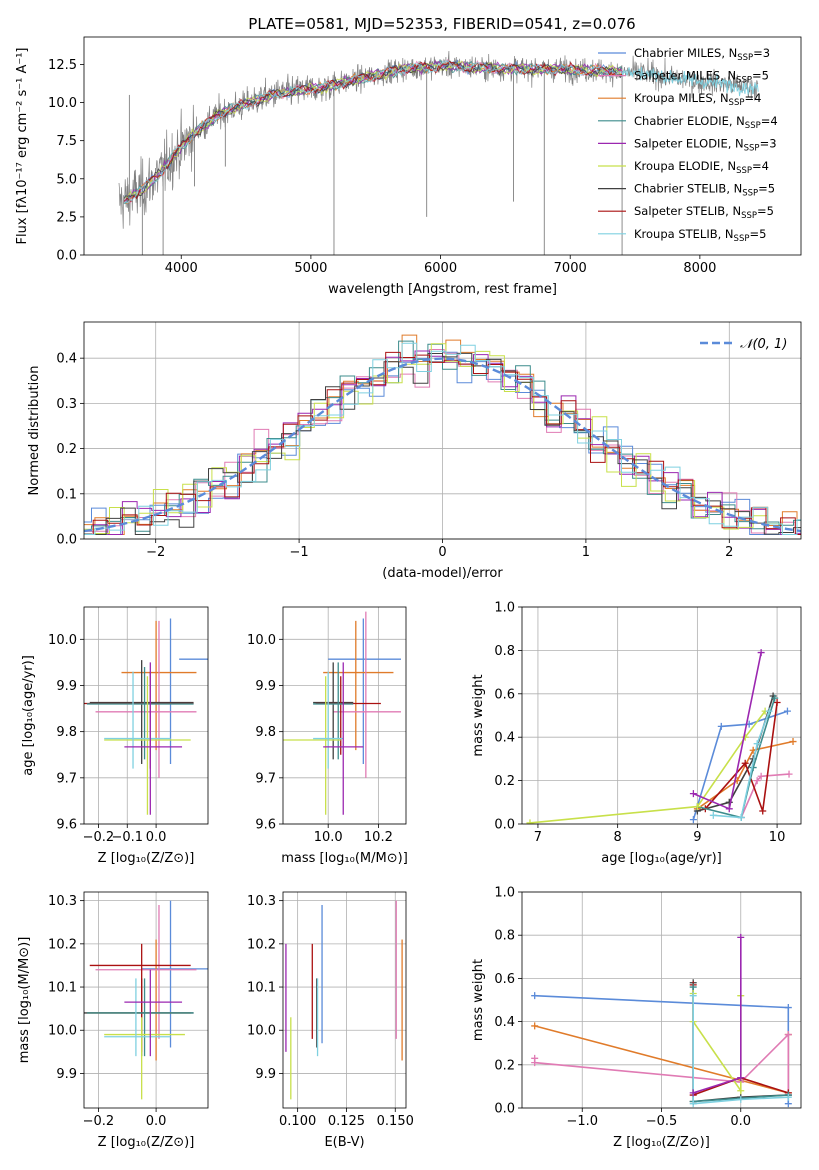 The image size is (819, 1170). I want to click on y-tick-label: 9.8, so click(66, 732).